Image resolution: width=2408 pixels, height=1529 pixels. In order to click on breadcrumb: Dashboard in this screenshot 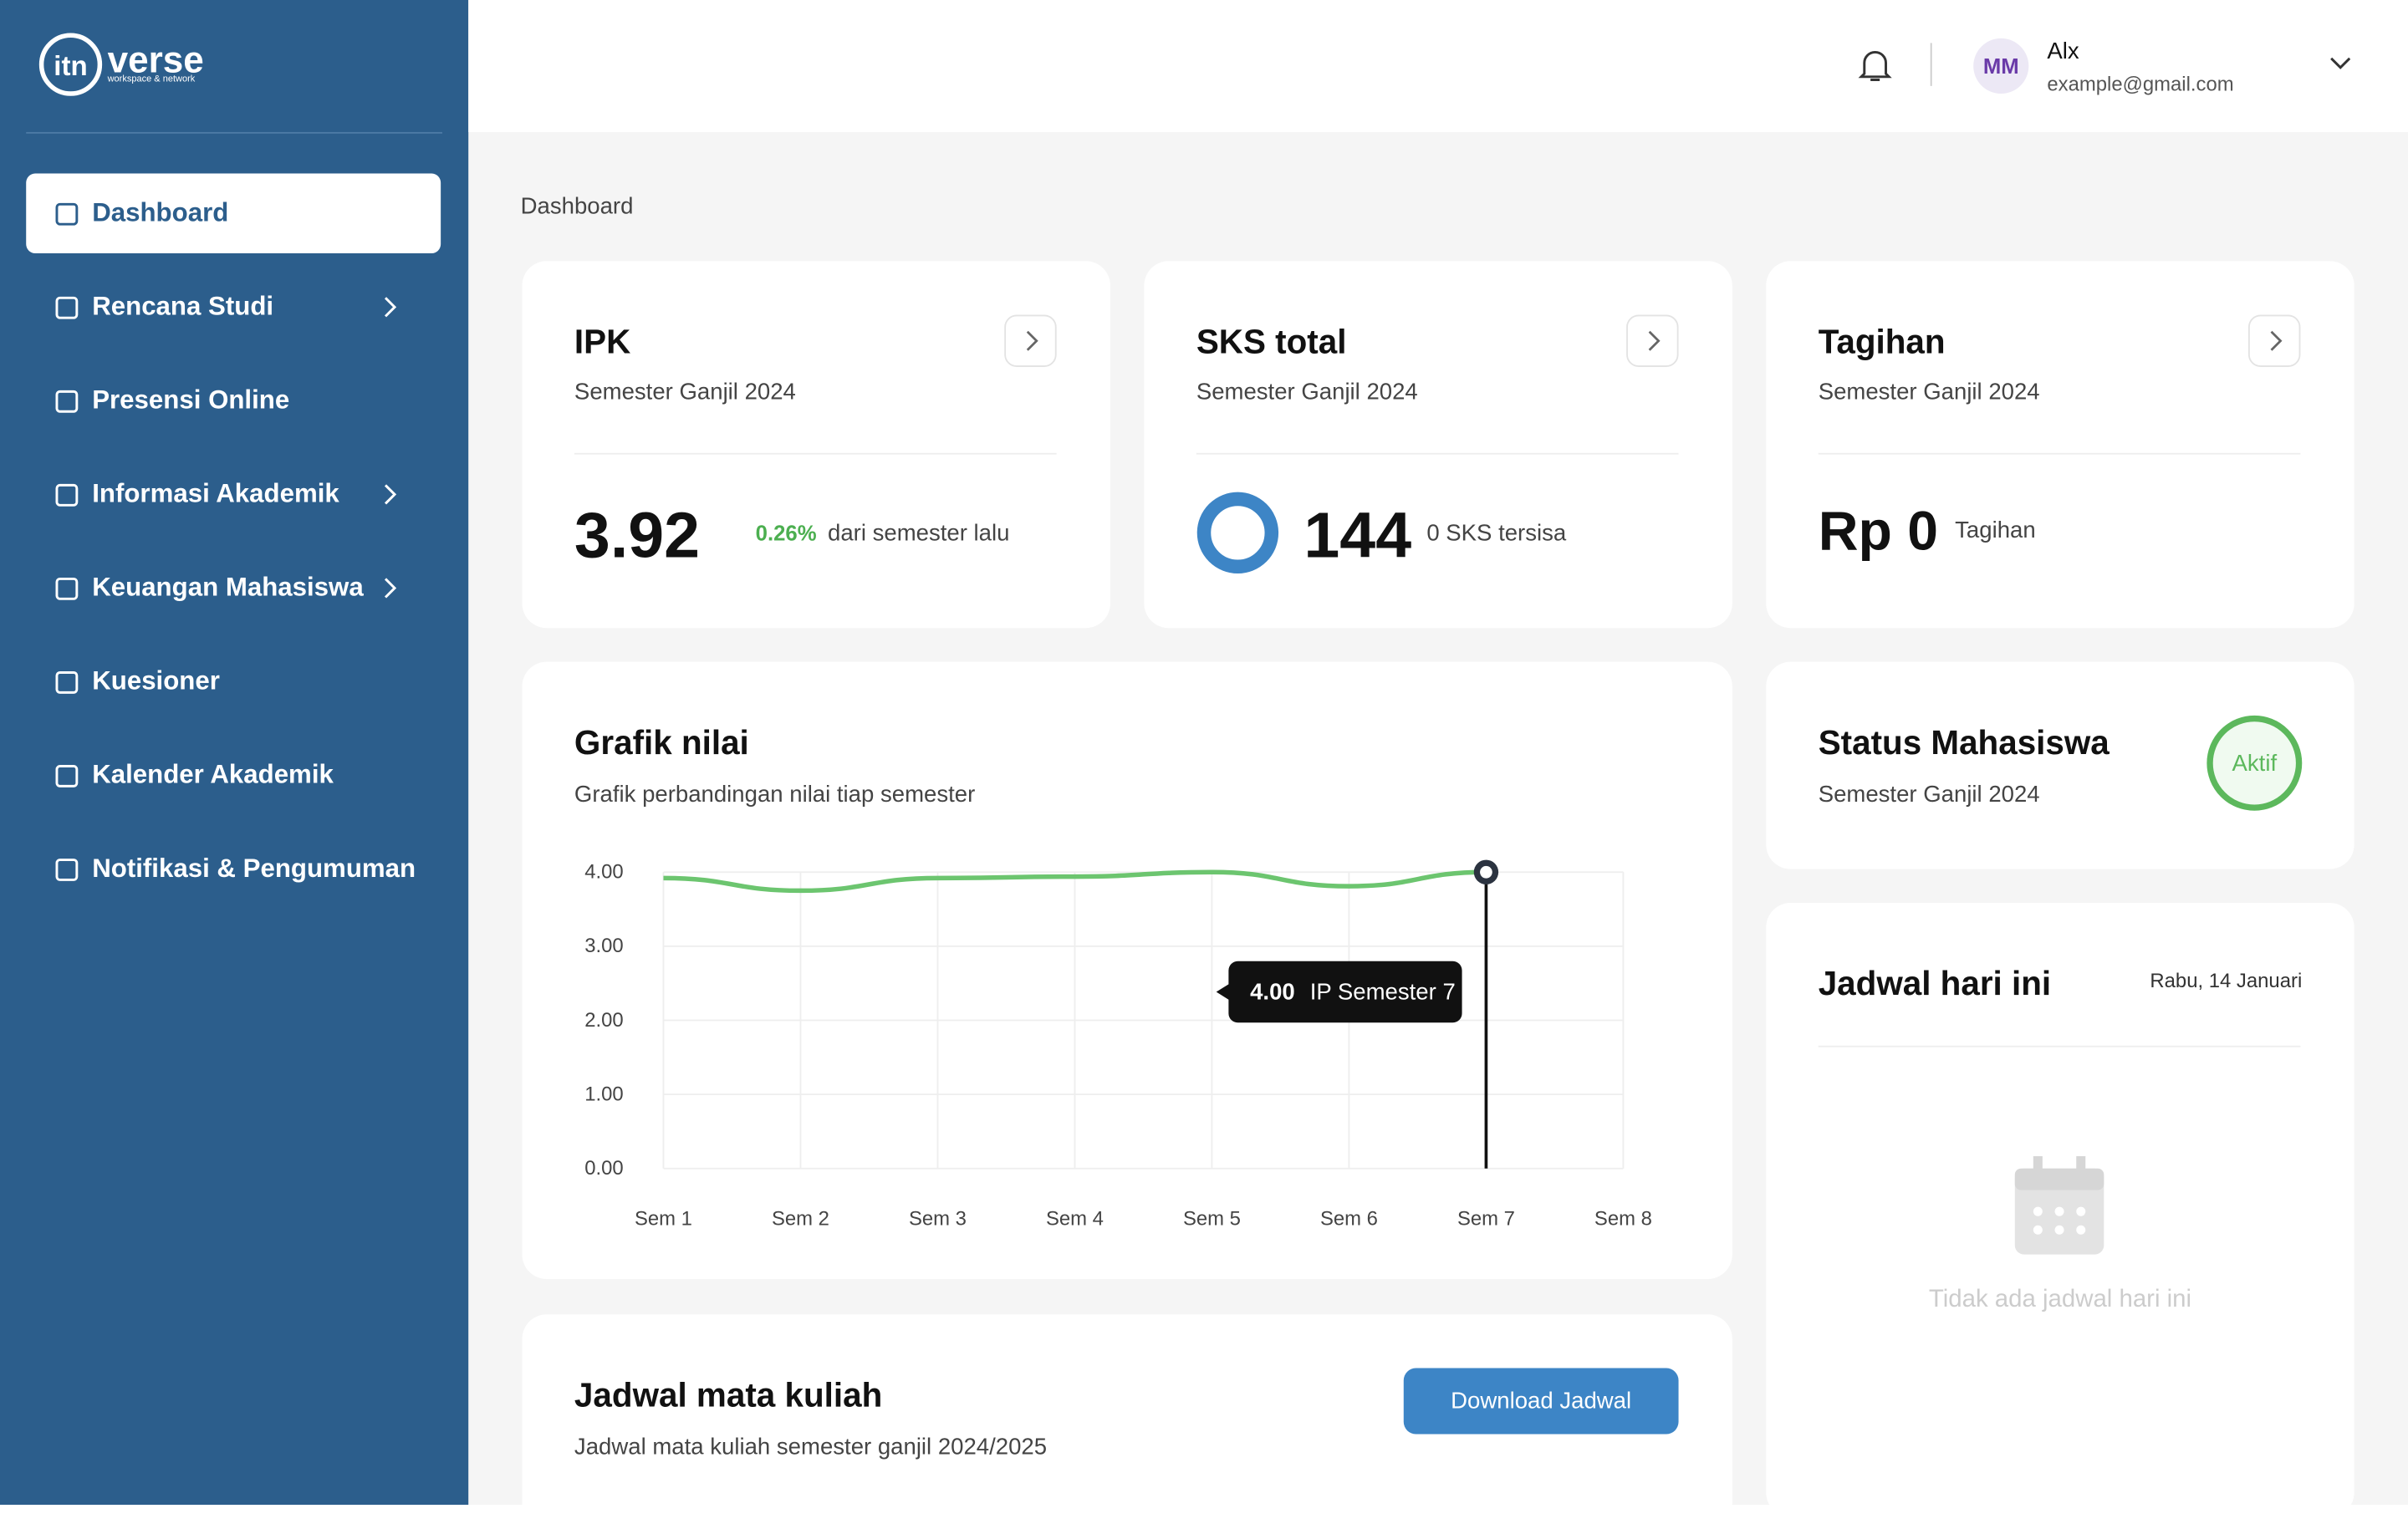, I will do `click(577, 206)`.